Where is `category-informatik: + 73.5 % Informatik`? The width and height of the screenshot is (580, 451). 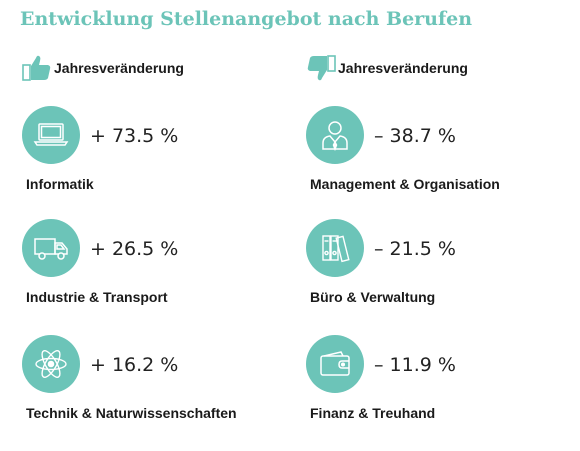
category-informatik: + 73.5 % Informatik is located at coordinates (162, 156).